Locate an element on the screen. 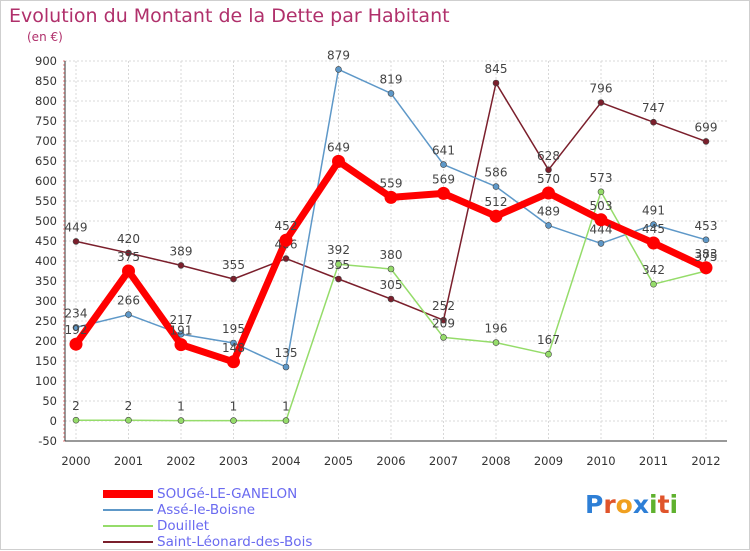 This screenshot has width=750, height=551. data-label-soug-le-ganelon: 569 is located at coordinates (443, 179).